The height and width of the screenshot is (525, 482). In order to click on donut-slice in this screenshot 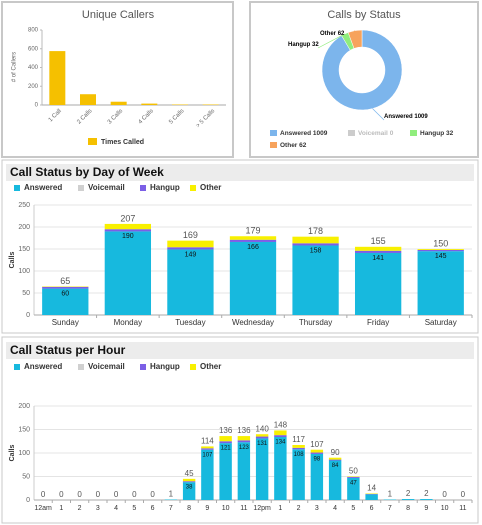, I will do `click(362, 70)`.